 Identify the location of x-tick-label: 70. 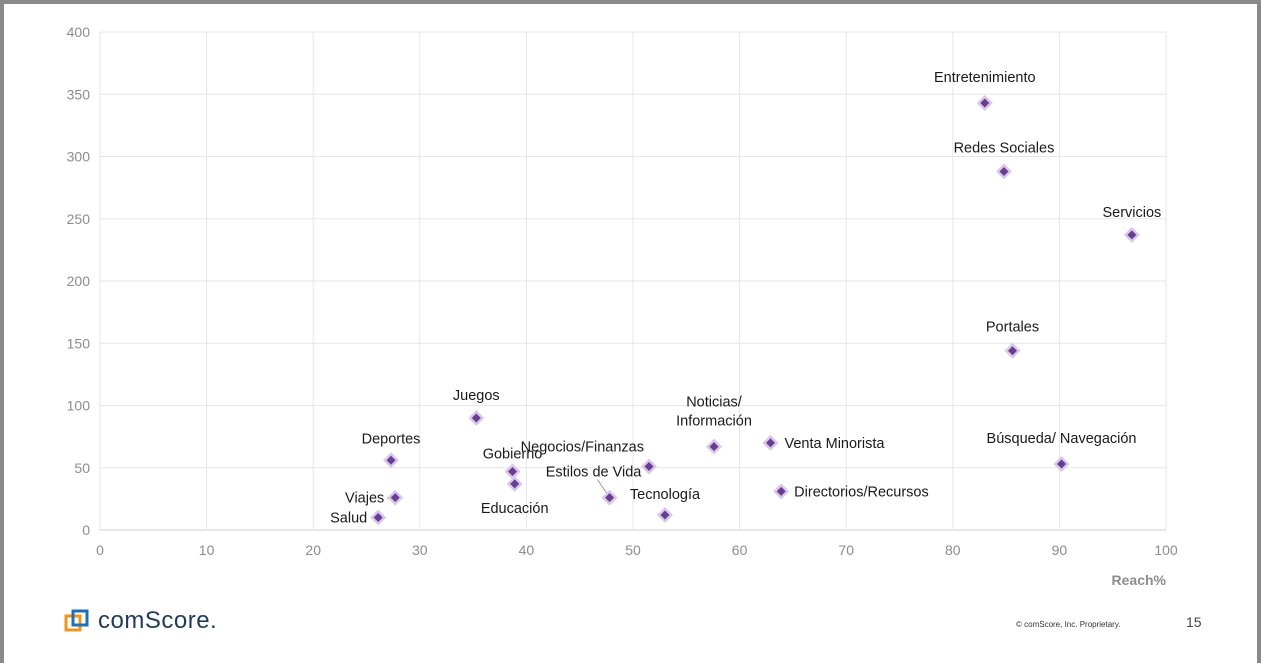
(846, 550).